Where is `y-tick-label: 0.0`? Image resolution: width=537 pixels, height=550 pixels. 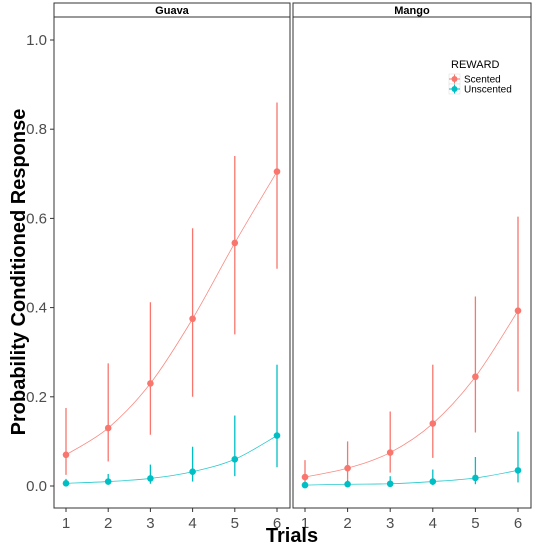 y-tick-label: 0.0 is located at coordinates (36, 486).